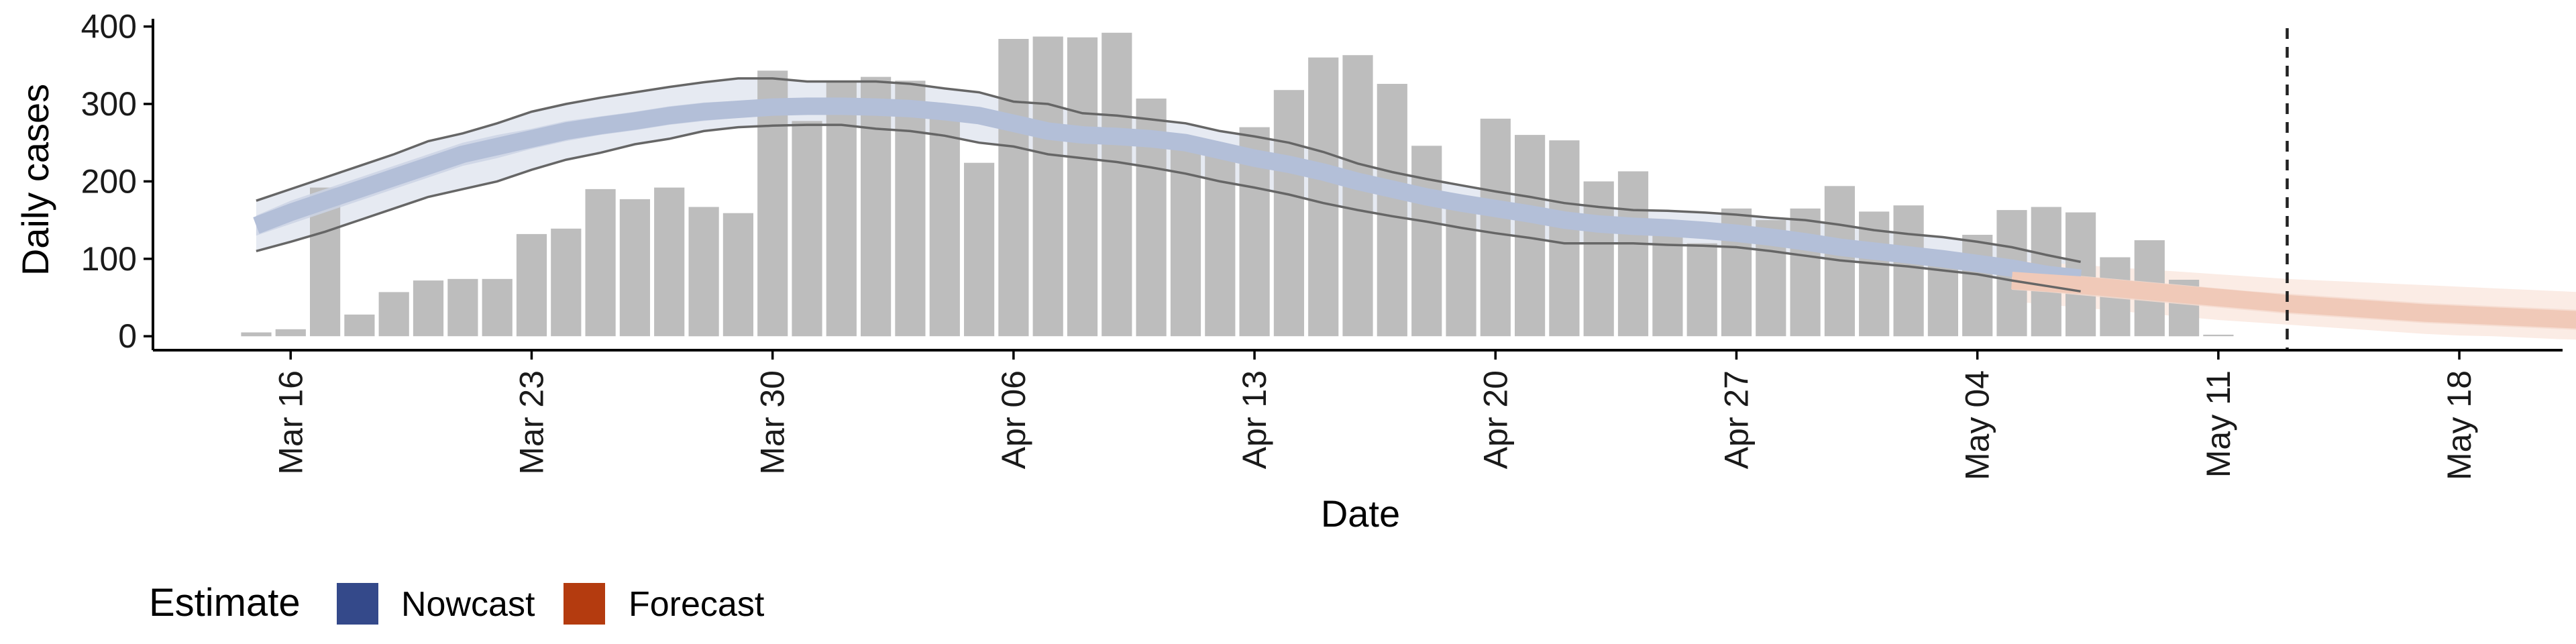 This screenshot has width=2576, height=644. Describe the element at coordinates (109, 104) in the screenshot. I see `y-tick-label: 300` at that location.